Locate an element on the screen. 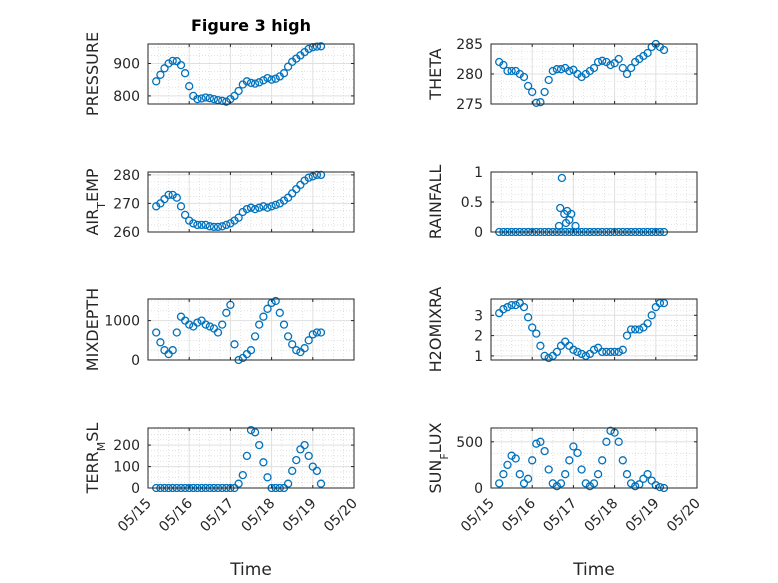 The image size is (778, 583). y-tick-label: 800 is located at coordinates (126, 97).